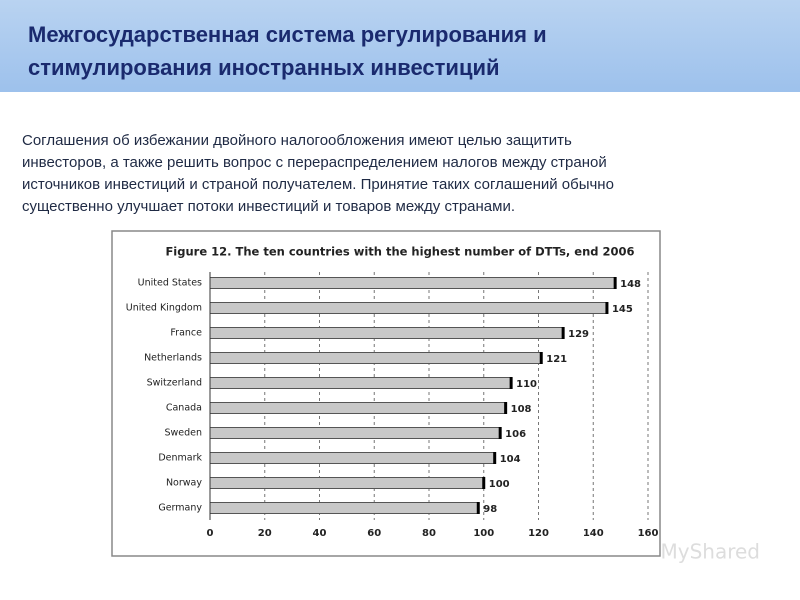 The height and width of the screenshot is (600, 800). What do you see at coordinates (186, 333) in the screenshot?
I see `y-tick-label: France` at bounding box center [186, 333].